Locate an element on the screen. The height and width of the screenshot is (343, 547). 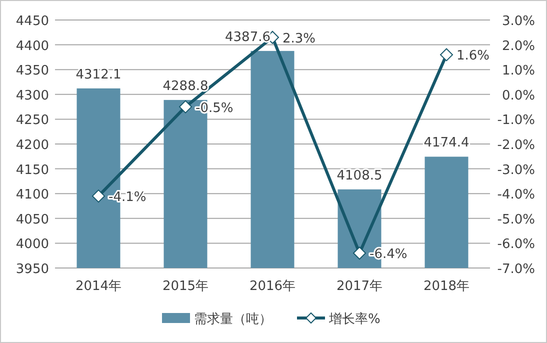
y-tick-label: 4200 is located at coordinates (32, 145).